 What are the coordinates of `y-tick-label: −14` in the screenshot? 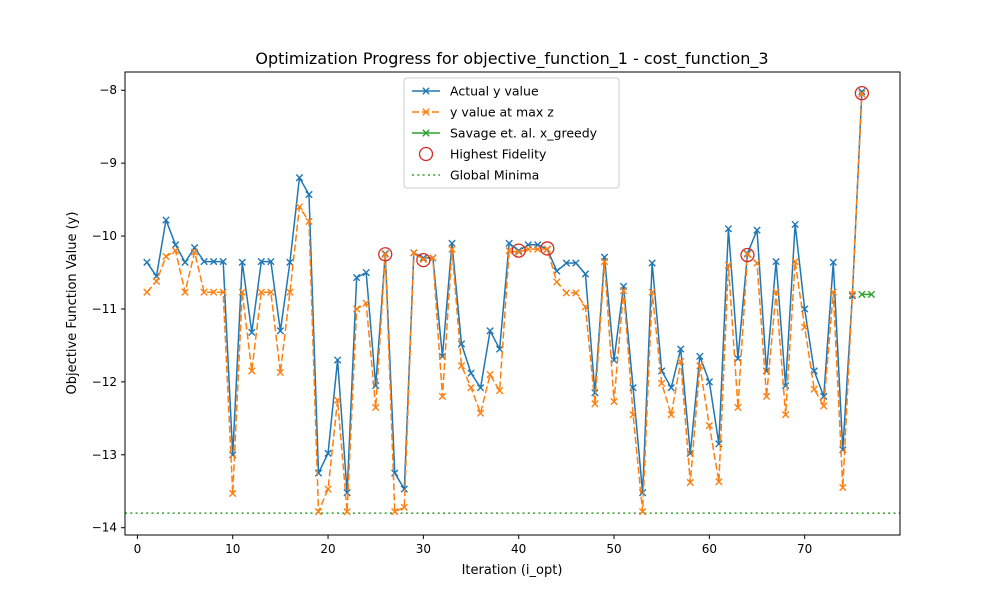 It's located at (104, 528).